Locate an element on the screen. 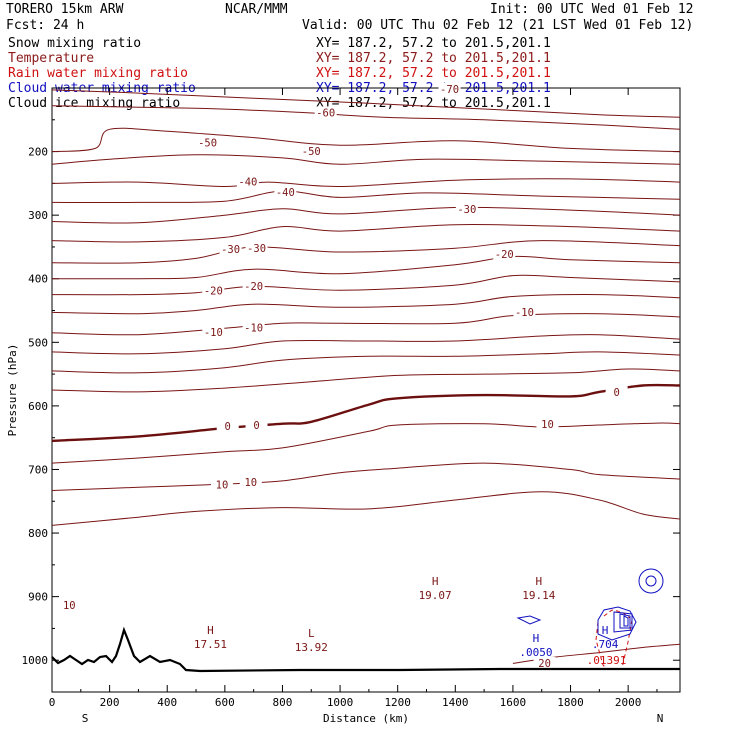 The image size is (740, 740). source-label: NCAR/MMM is located at coordinates (256, 9).